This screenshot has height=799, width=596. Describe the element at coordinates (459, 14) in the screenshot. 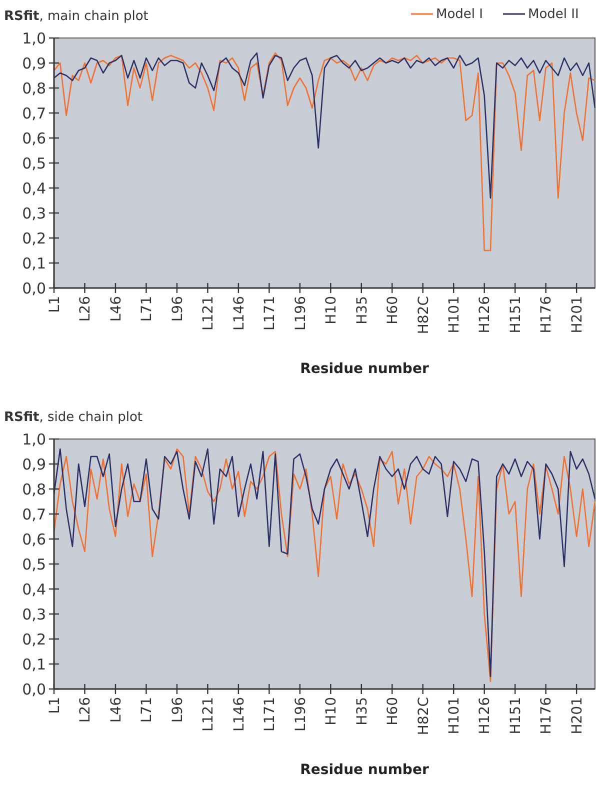

I see `legend-label: Model I` at that location.